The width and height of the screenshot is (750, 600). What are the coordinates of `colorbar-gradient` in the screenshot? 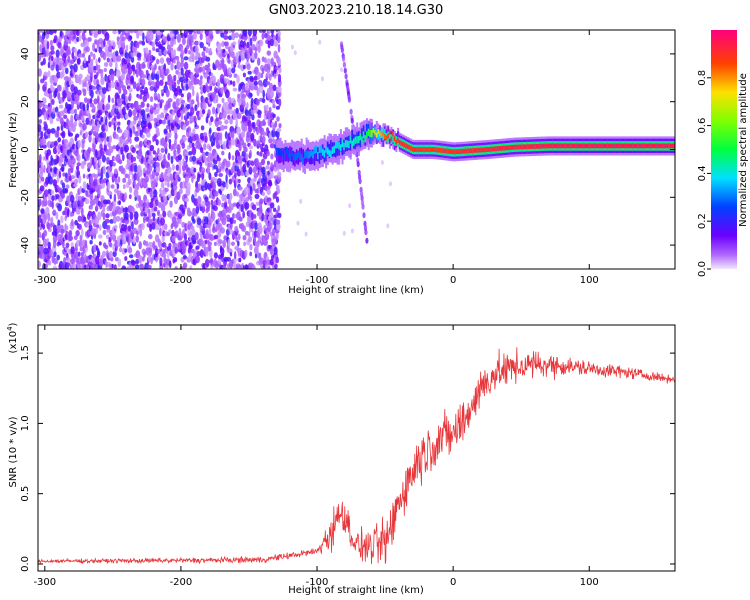 It's located at (724, 149).